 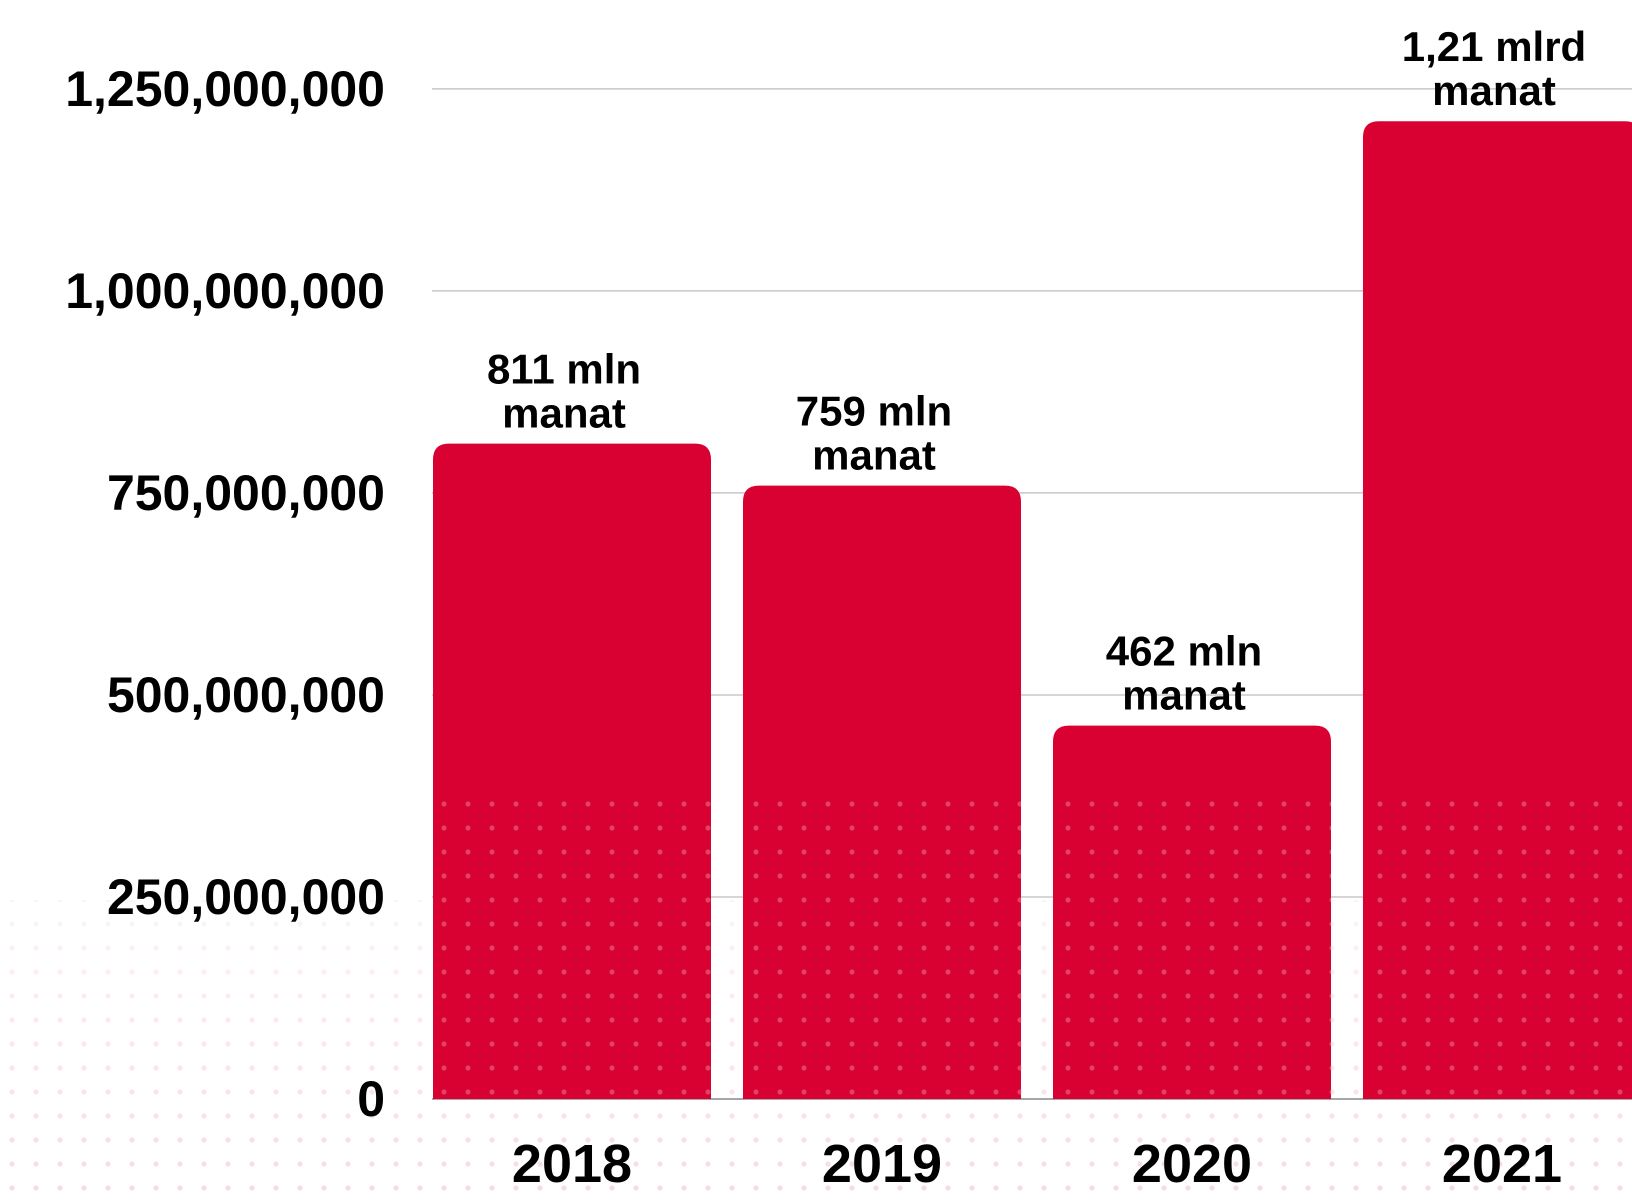 I want to click on value-label: 1,21 mlrd manat, so click(x=1494, y=68).